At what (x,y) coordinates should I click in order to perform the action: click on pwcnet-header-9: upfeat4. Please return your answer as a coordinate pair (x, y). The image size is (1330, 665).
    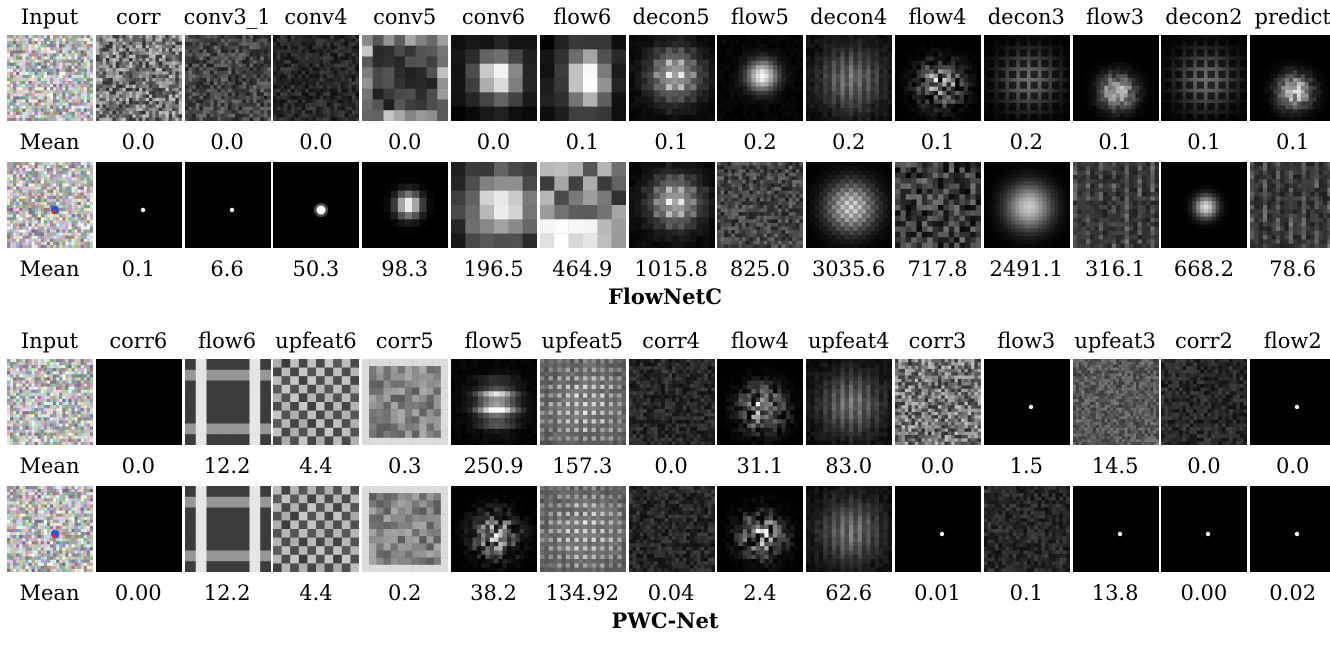
    Looking at the image, I should click on (848, 341).